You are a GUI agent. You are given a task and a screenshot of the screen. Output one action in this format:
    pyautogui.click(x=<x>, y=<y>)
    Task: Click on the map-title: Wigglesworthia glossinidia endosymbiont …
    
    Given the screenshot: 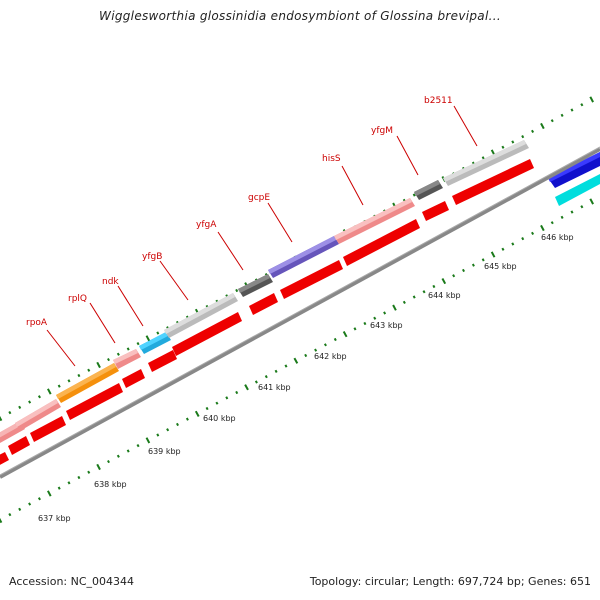 What is the action you would take?
    pyautogui.click(x=300, y=16)
    